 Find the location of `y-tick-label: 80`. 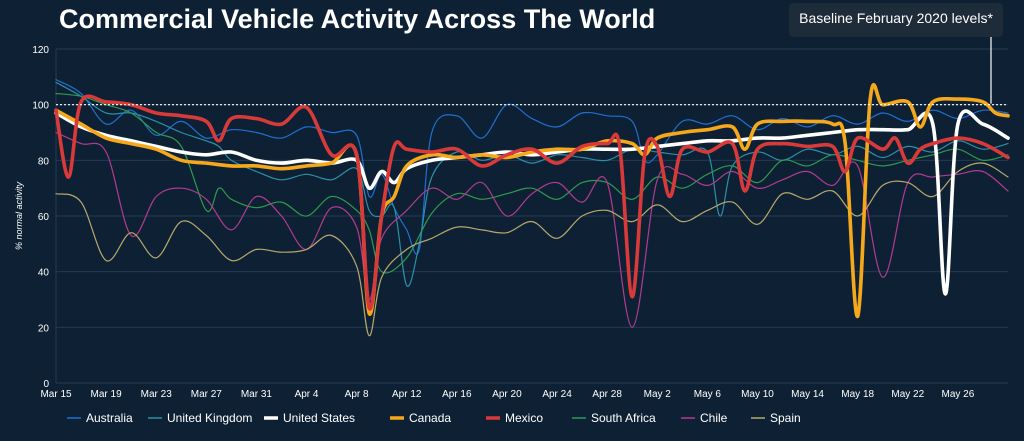

y-tick-label: 80 is located at coordinates (44, 161).